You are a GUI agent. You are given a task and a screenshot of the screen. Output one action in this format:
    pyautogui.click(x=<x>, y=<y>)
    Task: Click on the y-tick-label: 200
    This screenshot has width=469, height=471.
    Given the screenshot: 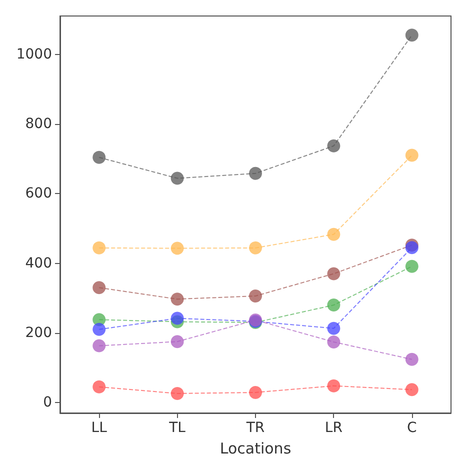 What is the action you would take?
    pyautogui.click(x=38, y=332)
    